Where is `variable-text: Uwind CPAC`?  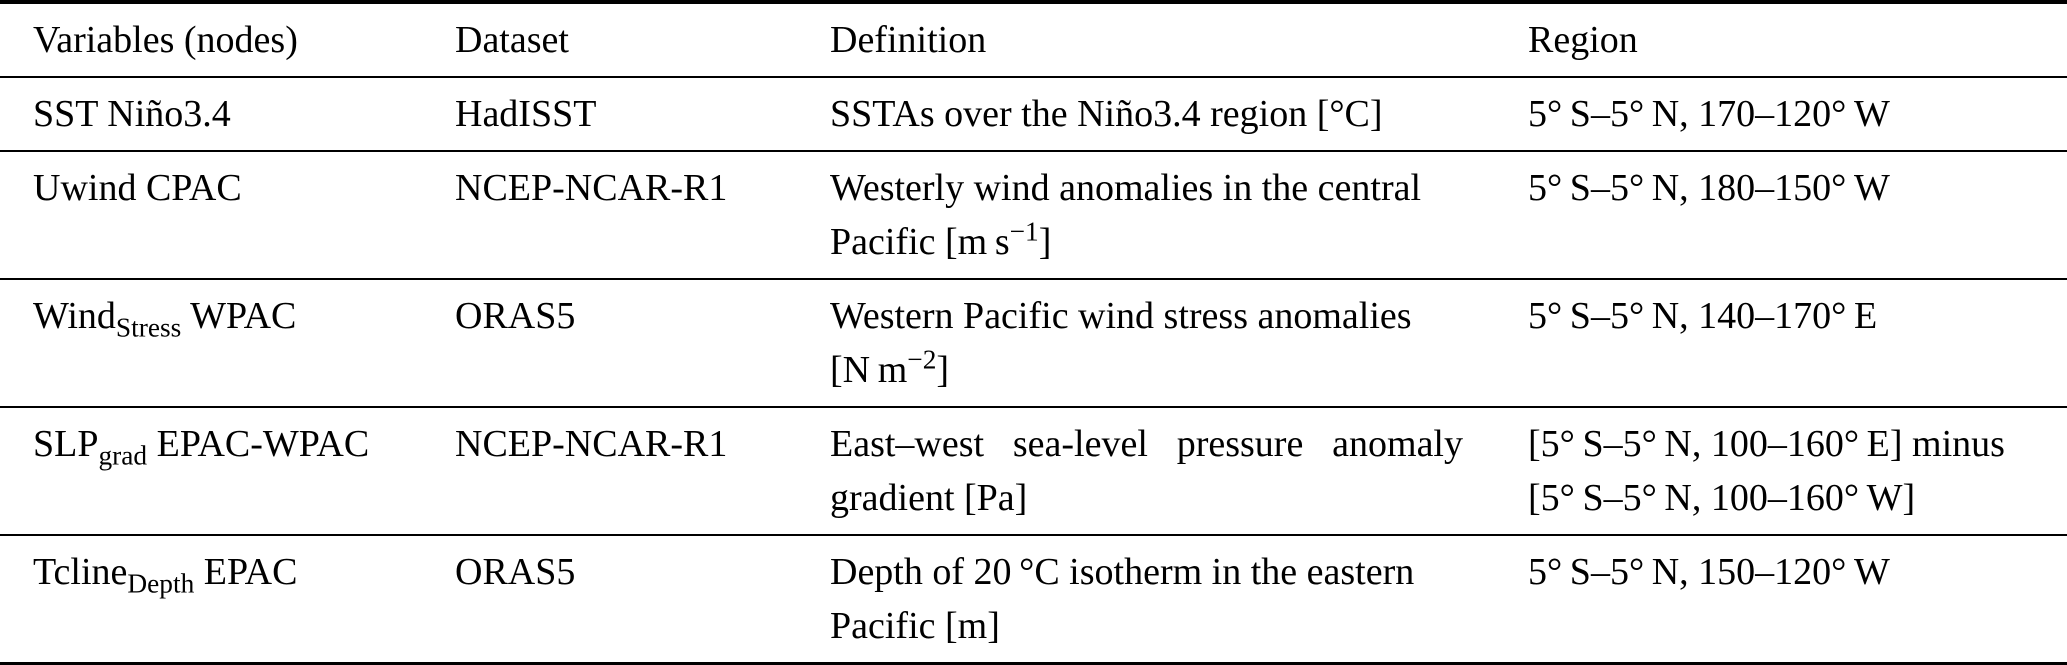
variable-text: Uwind CPAC is located at coordinates (244, 188).